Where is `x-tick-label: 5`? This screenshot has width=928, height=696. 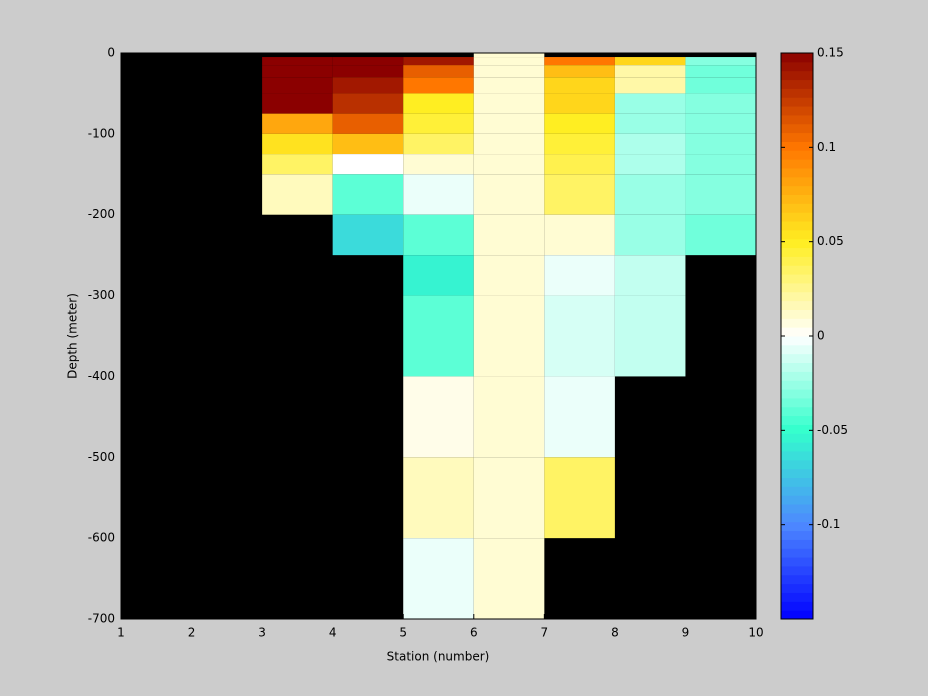 x-tick-label: 5 is located at coordinates (403, 633).